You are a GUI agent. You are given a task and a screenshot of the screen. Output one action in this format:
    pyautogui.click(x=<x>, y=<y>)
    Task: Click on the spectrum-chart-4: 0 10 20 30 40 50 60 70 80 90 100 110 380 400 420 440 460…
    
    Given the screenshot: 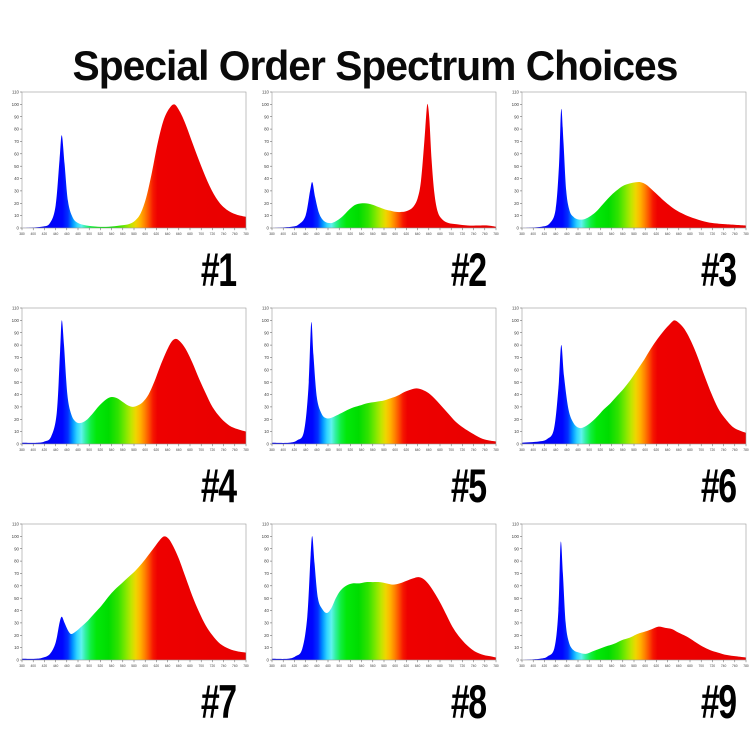 What is the action you would take?
    pyautogui.click(x=130, y=379)
    